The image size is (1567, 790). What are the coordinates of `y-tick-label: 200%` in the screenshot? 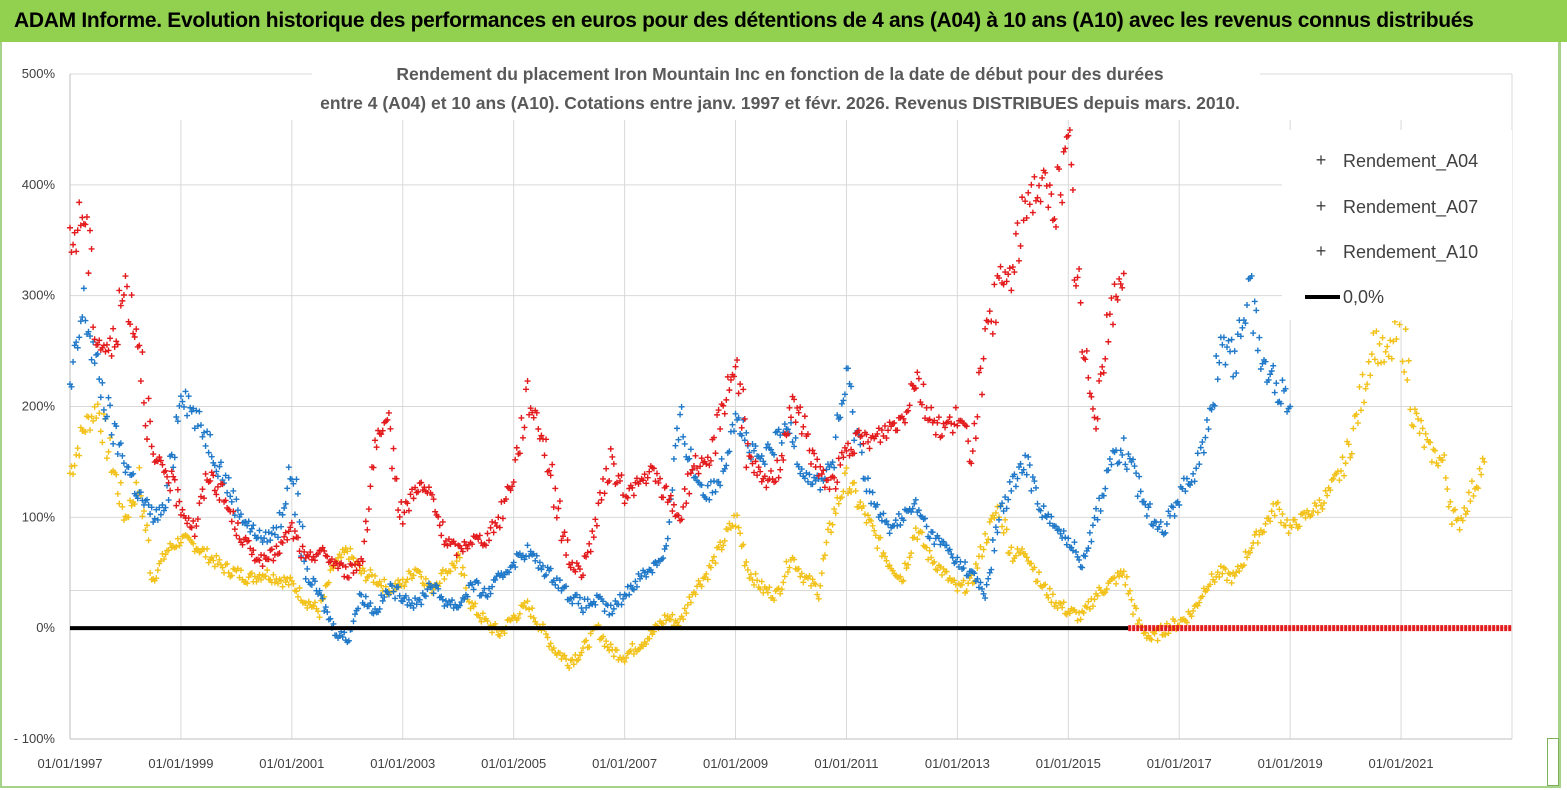 It's located at (39, 406).